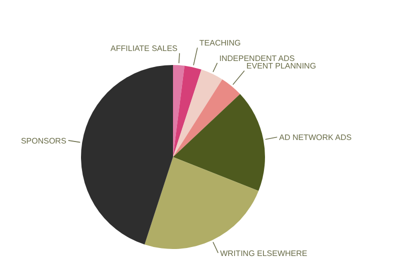 The image size is (400, 266). I want to click on slice-label: TEACHING, so click(220, 43).